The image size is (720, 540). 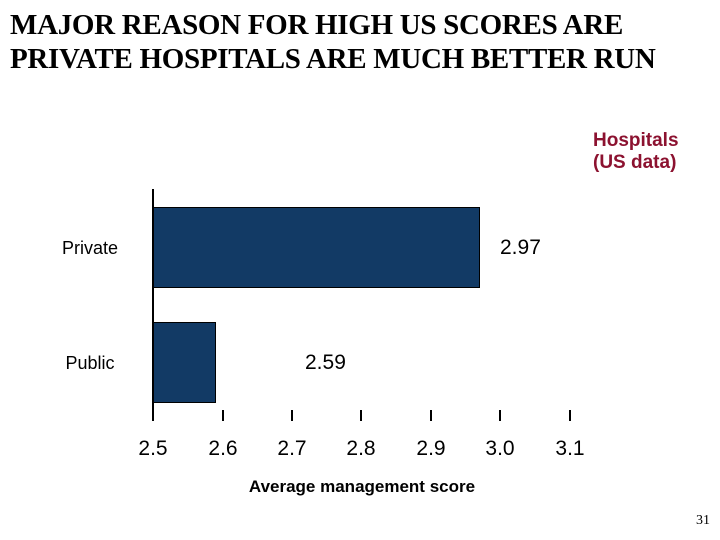 What do you see at coordinates (333, 59) in the screenshot?
I see `slide-title-line-2: PRIVATE HOSPITALS ARE MUCH BETTER RUN` at bounding box center [333, 59].